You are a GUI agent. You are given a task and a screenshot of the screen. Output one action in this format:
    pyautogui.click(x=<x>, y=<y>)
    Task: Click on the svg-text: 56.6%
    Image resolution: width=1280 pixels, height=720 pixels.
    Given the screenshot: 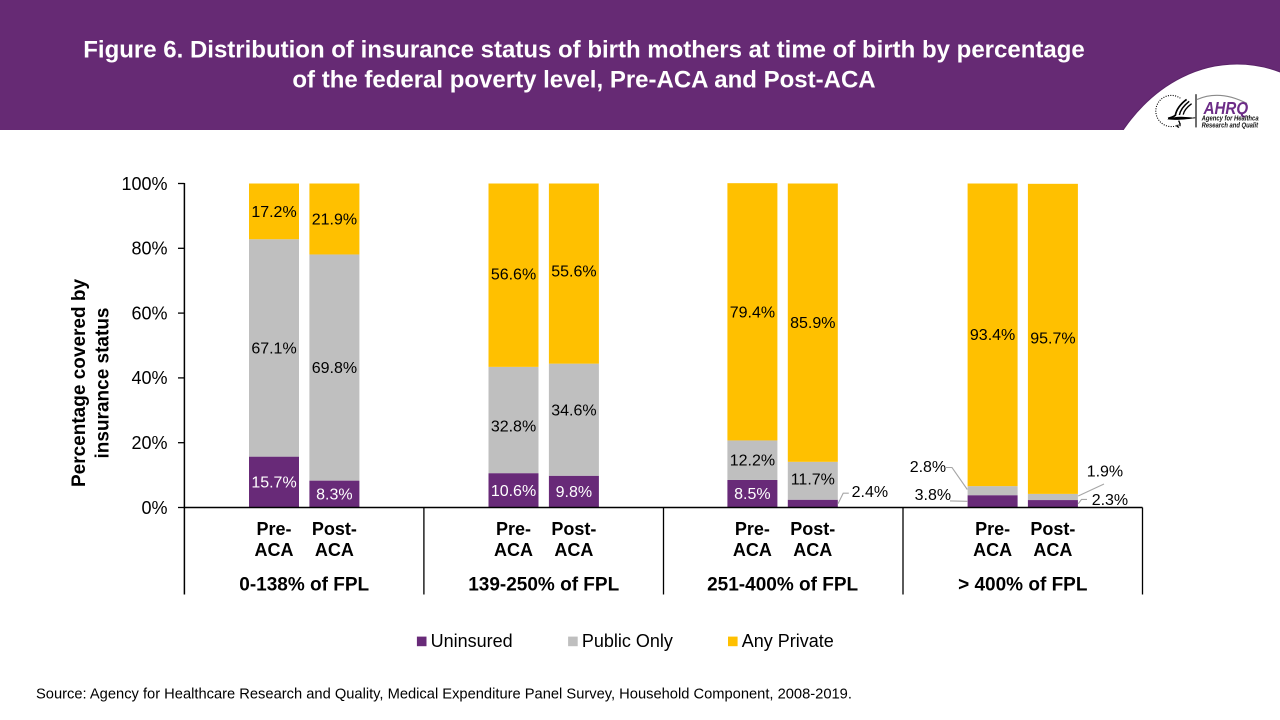 What is the action you would take?
    pyautogui.click(x=513, y=275)
    